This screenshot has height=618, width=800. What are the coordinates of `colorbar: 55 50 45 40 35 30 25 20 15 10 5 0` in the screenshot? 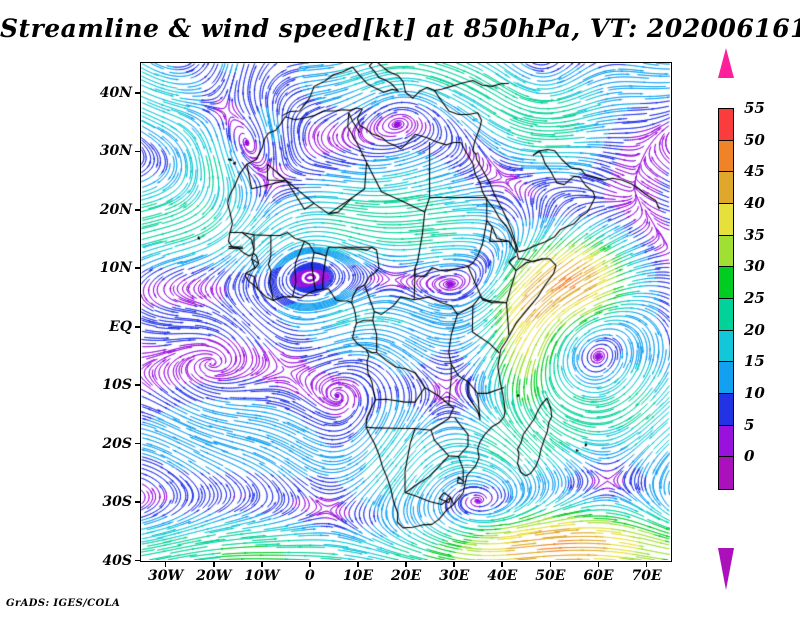 It's located at (741, 319).